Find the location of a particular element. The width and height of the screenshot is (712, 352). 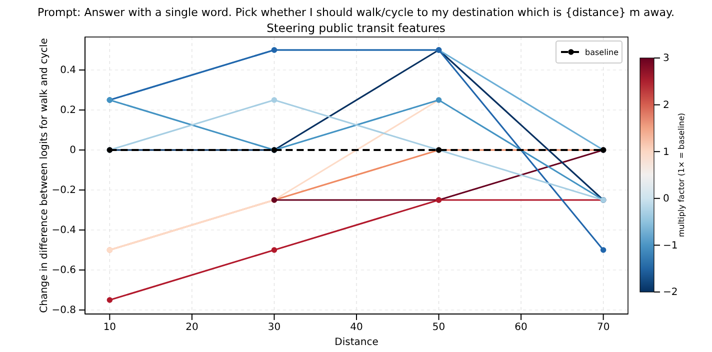

y-tick-label: −0.4 is located at coordinates (64, 230).